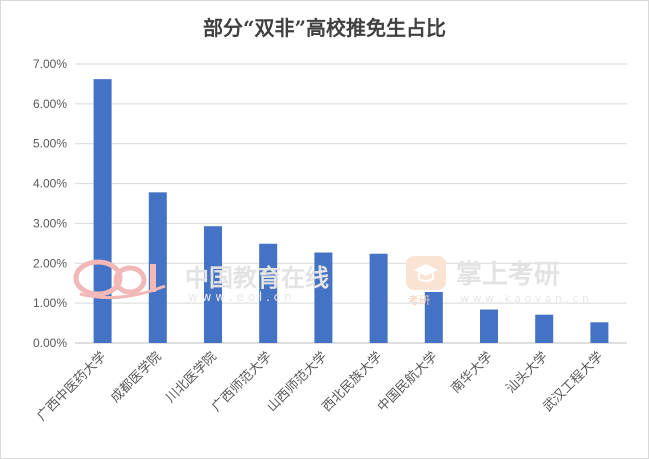 This screenshot has height=459, width=649. I want to click on y-tick-label: 6.00%, so click(50, 104).